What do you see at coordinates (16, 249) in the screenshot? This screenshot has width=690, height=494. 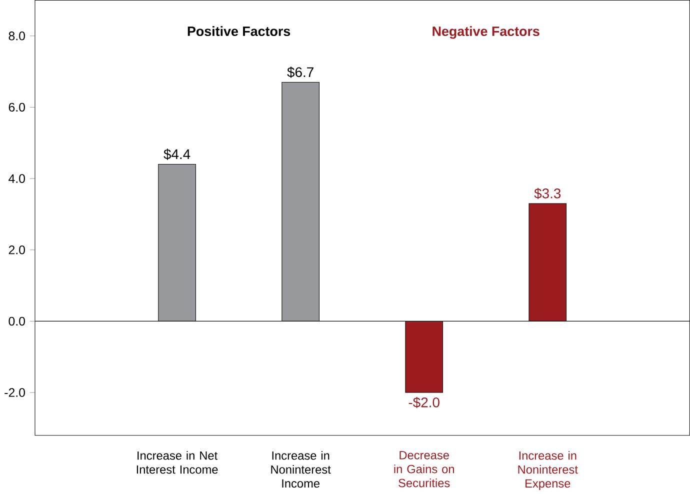 I see `y-tick-label: 2.0` at bounding box center [16, 249].